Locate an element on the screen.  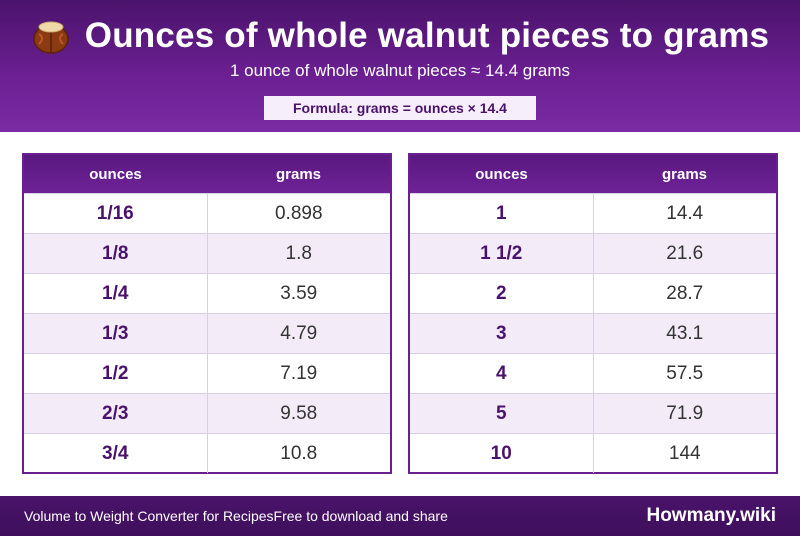
table-row: 1/2 7.19 is located at coordinates (207, 373).